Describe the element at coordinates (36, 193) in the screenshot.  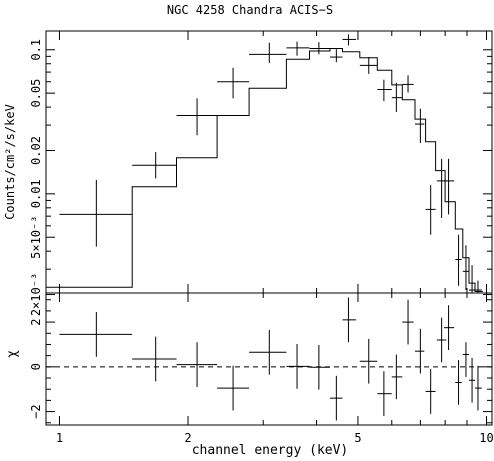
I see `y-tick-label: 0.01` at that location.